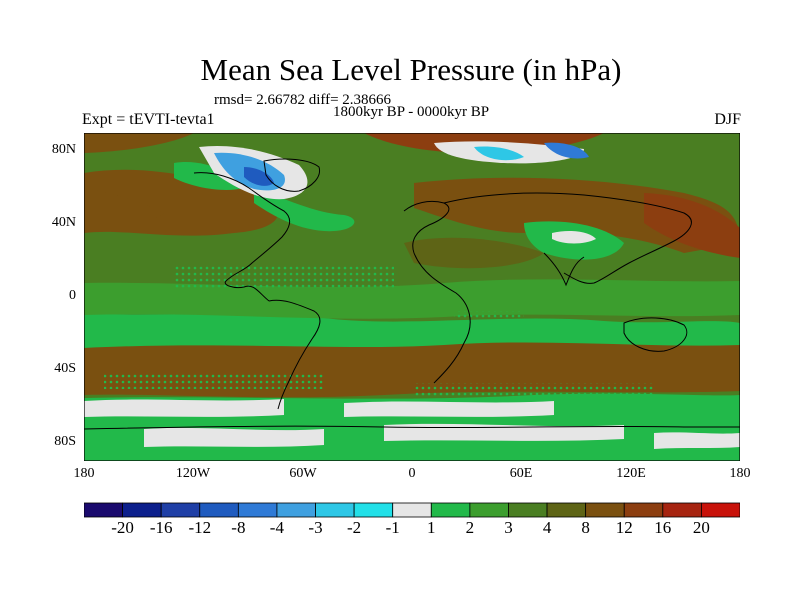 The width and height of the screenshot is (800, 600). I want to click on colorbar-boxes, so click(412, 510).